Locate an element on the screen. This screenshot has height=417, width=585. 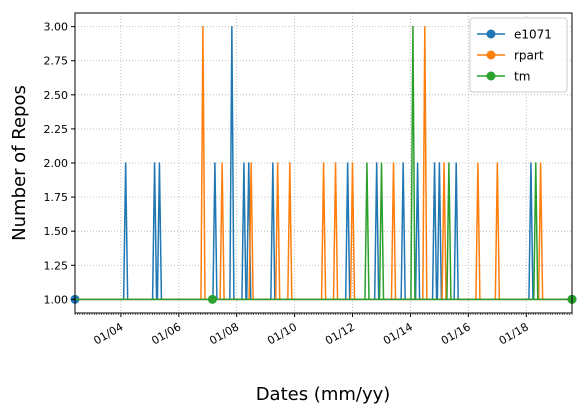
x-axis-label: Dates (mm/yy) is located at coordinates (323, 394).